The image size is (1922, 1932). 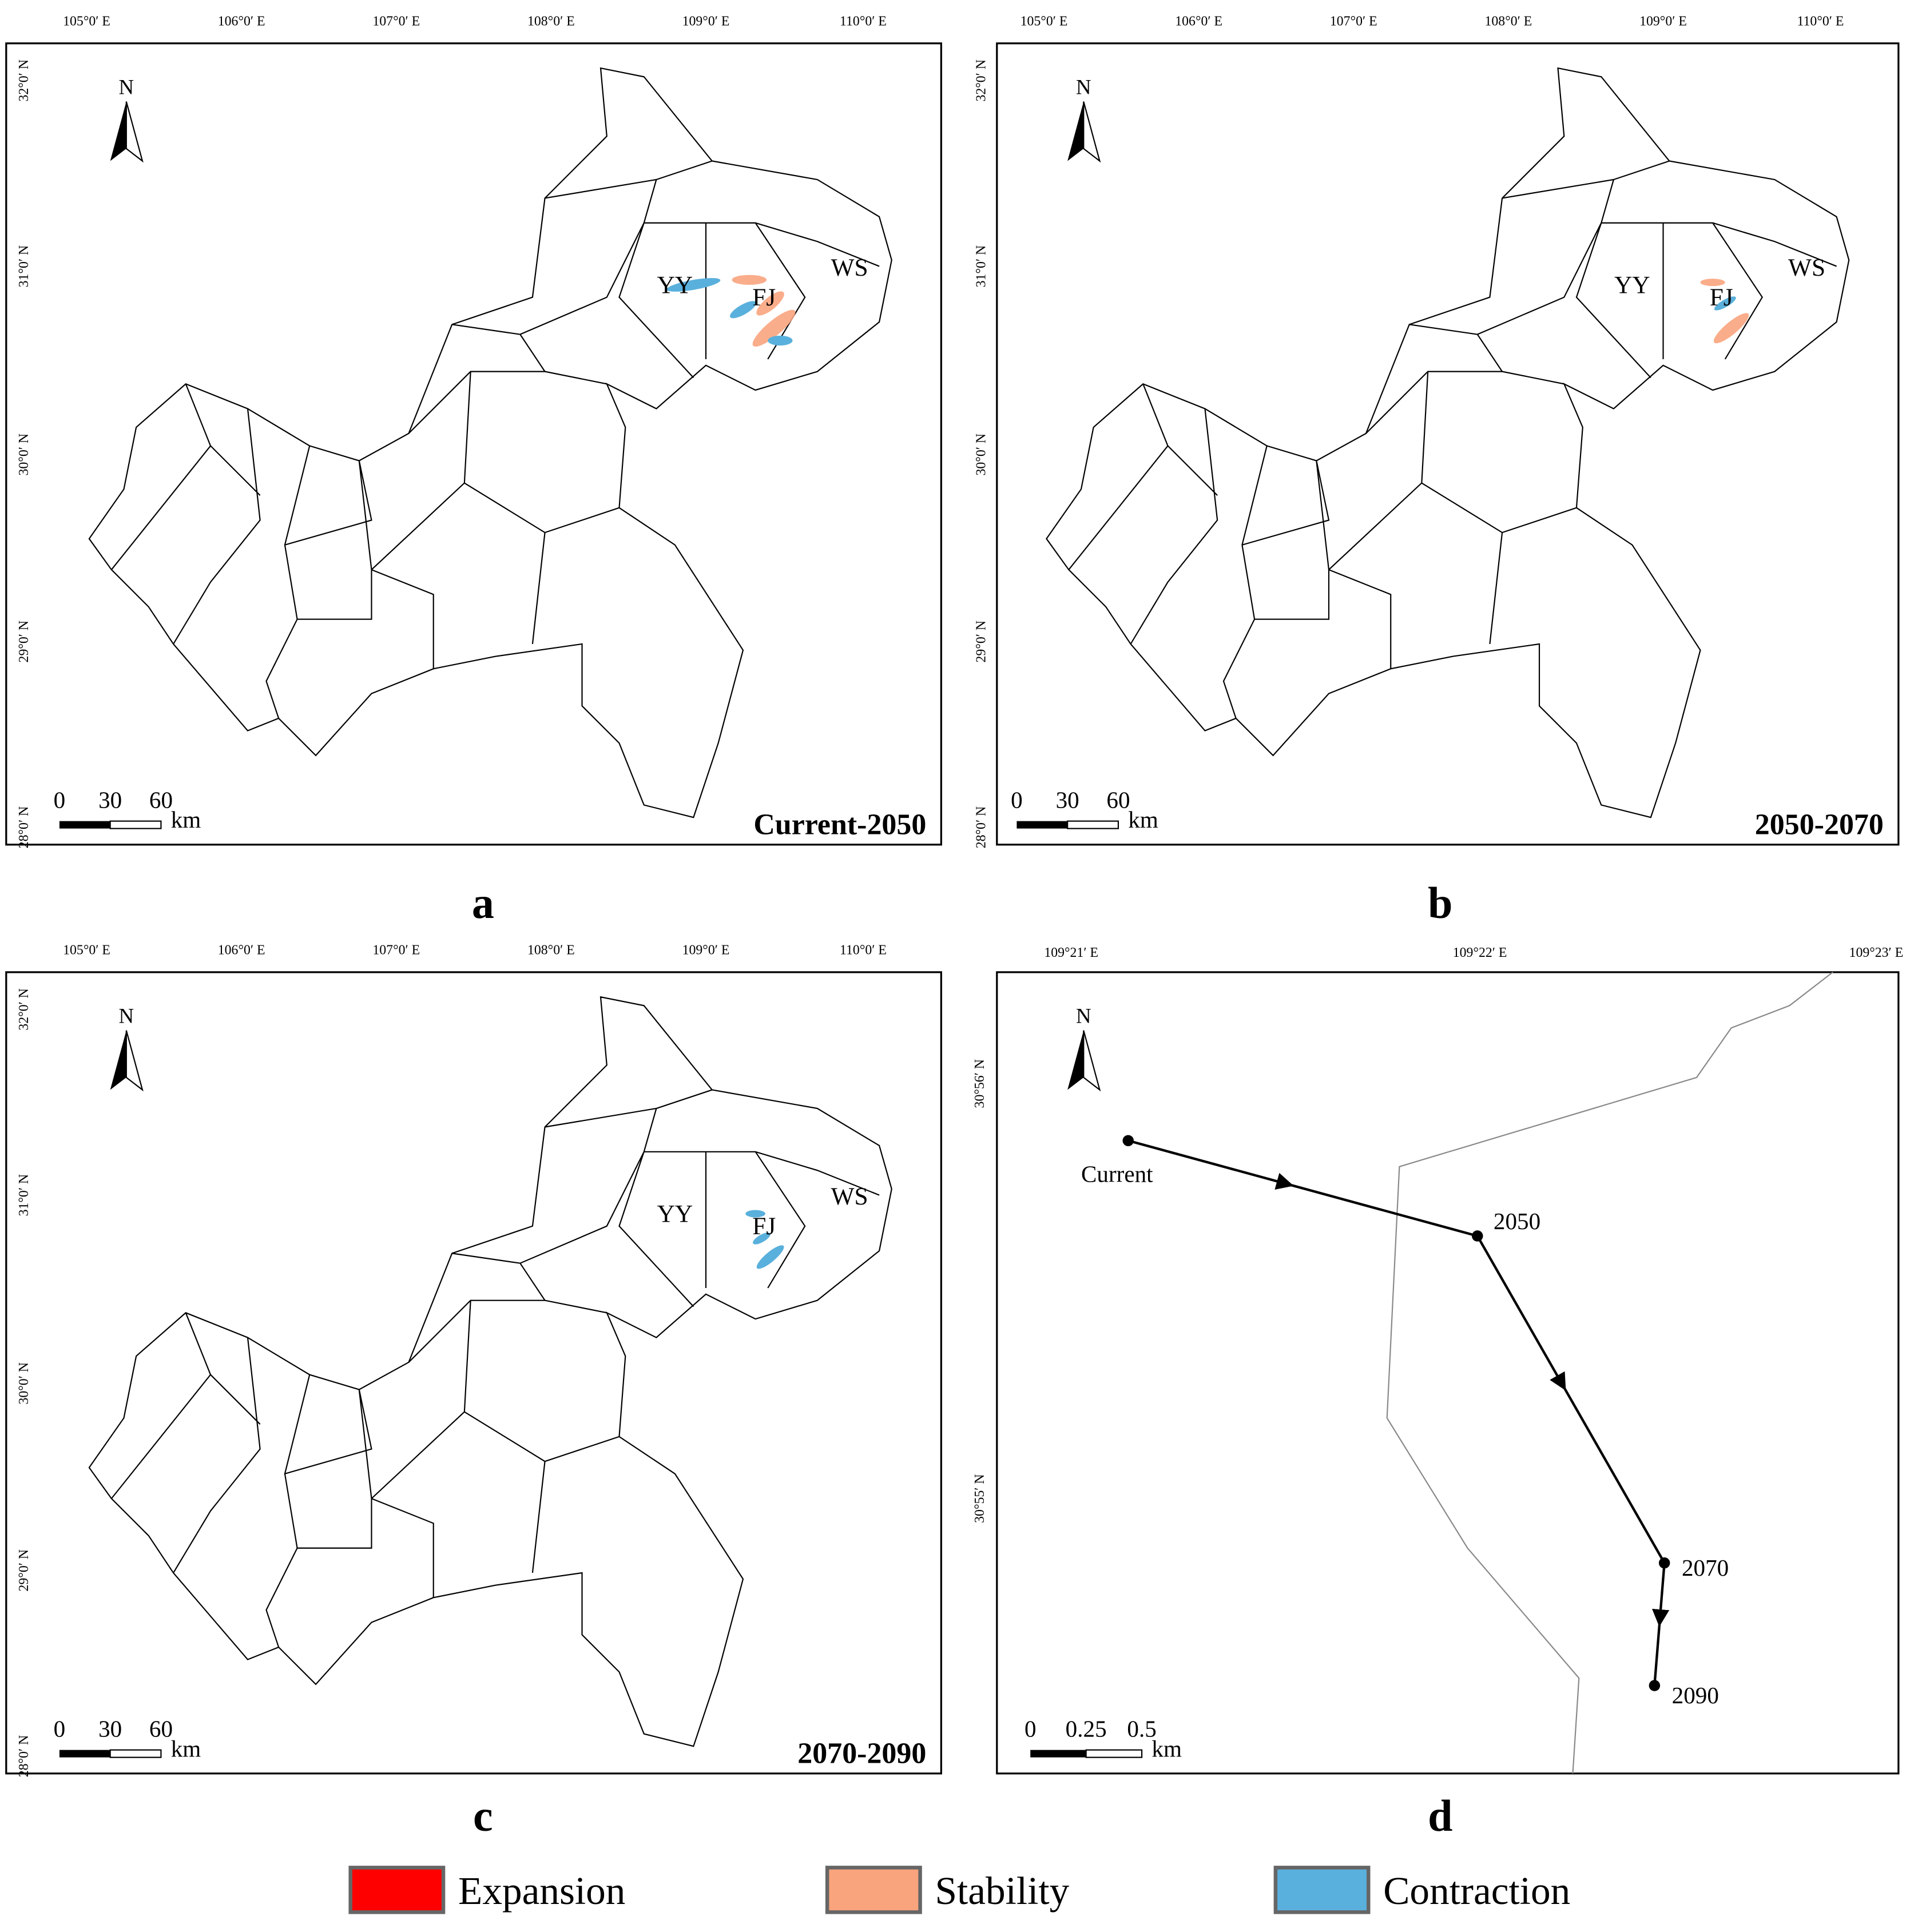 I want to click on centroid-label: 2070, so click(x=1705, y=1568).